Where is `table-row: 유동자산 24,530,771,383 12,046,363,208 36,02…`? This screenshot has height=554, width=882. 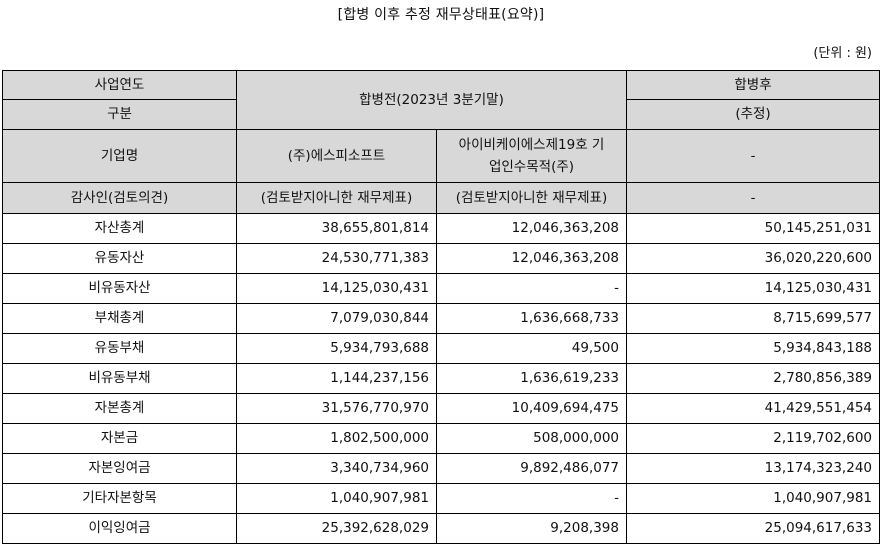
table-row: 유동자산 24,530,771,383 12,046,363,208 36,02… is located at coordinates (441, 258).